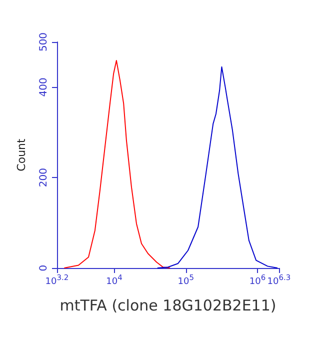 The width and height of the screenshot is (336, 363). What do you see at coordinates (168, 305) in the screenshot?
I see `x-axis-title: mtTFA (clone 18G102B2E11)` at bounding box center [168, 305].